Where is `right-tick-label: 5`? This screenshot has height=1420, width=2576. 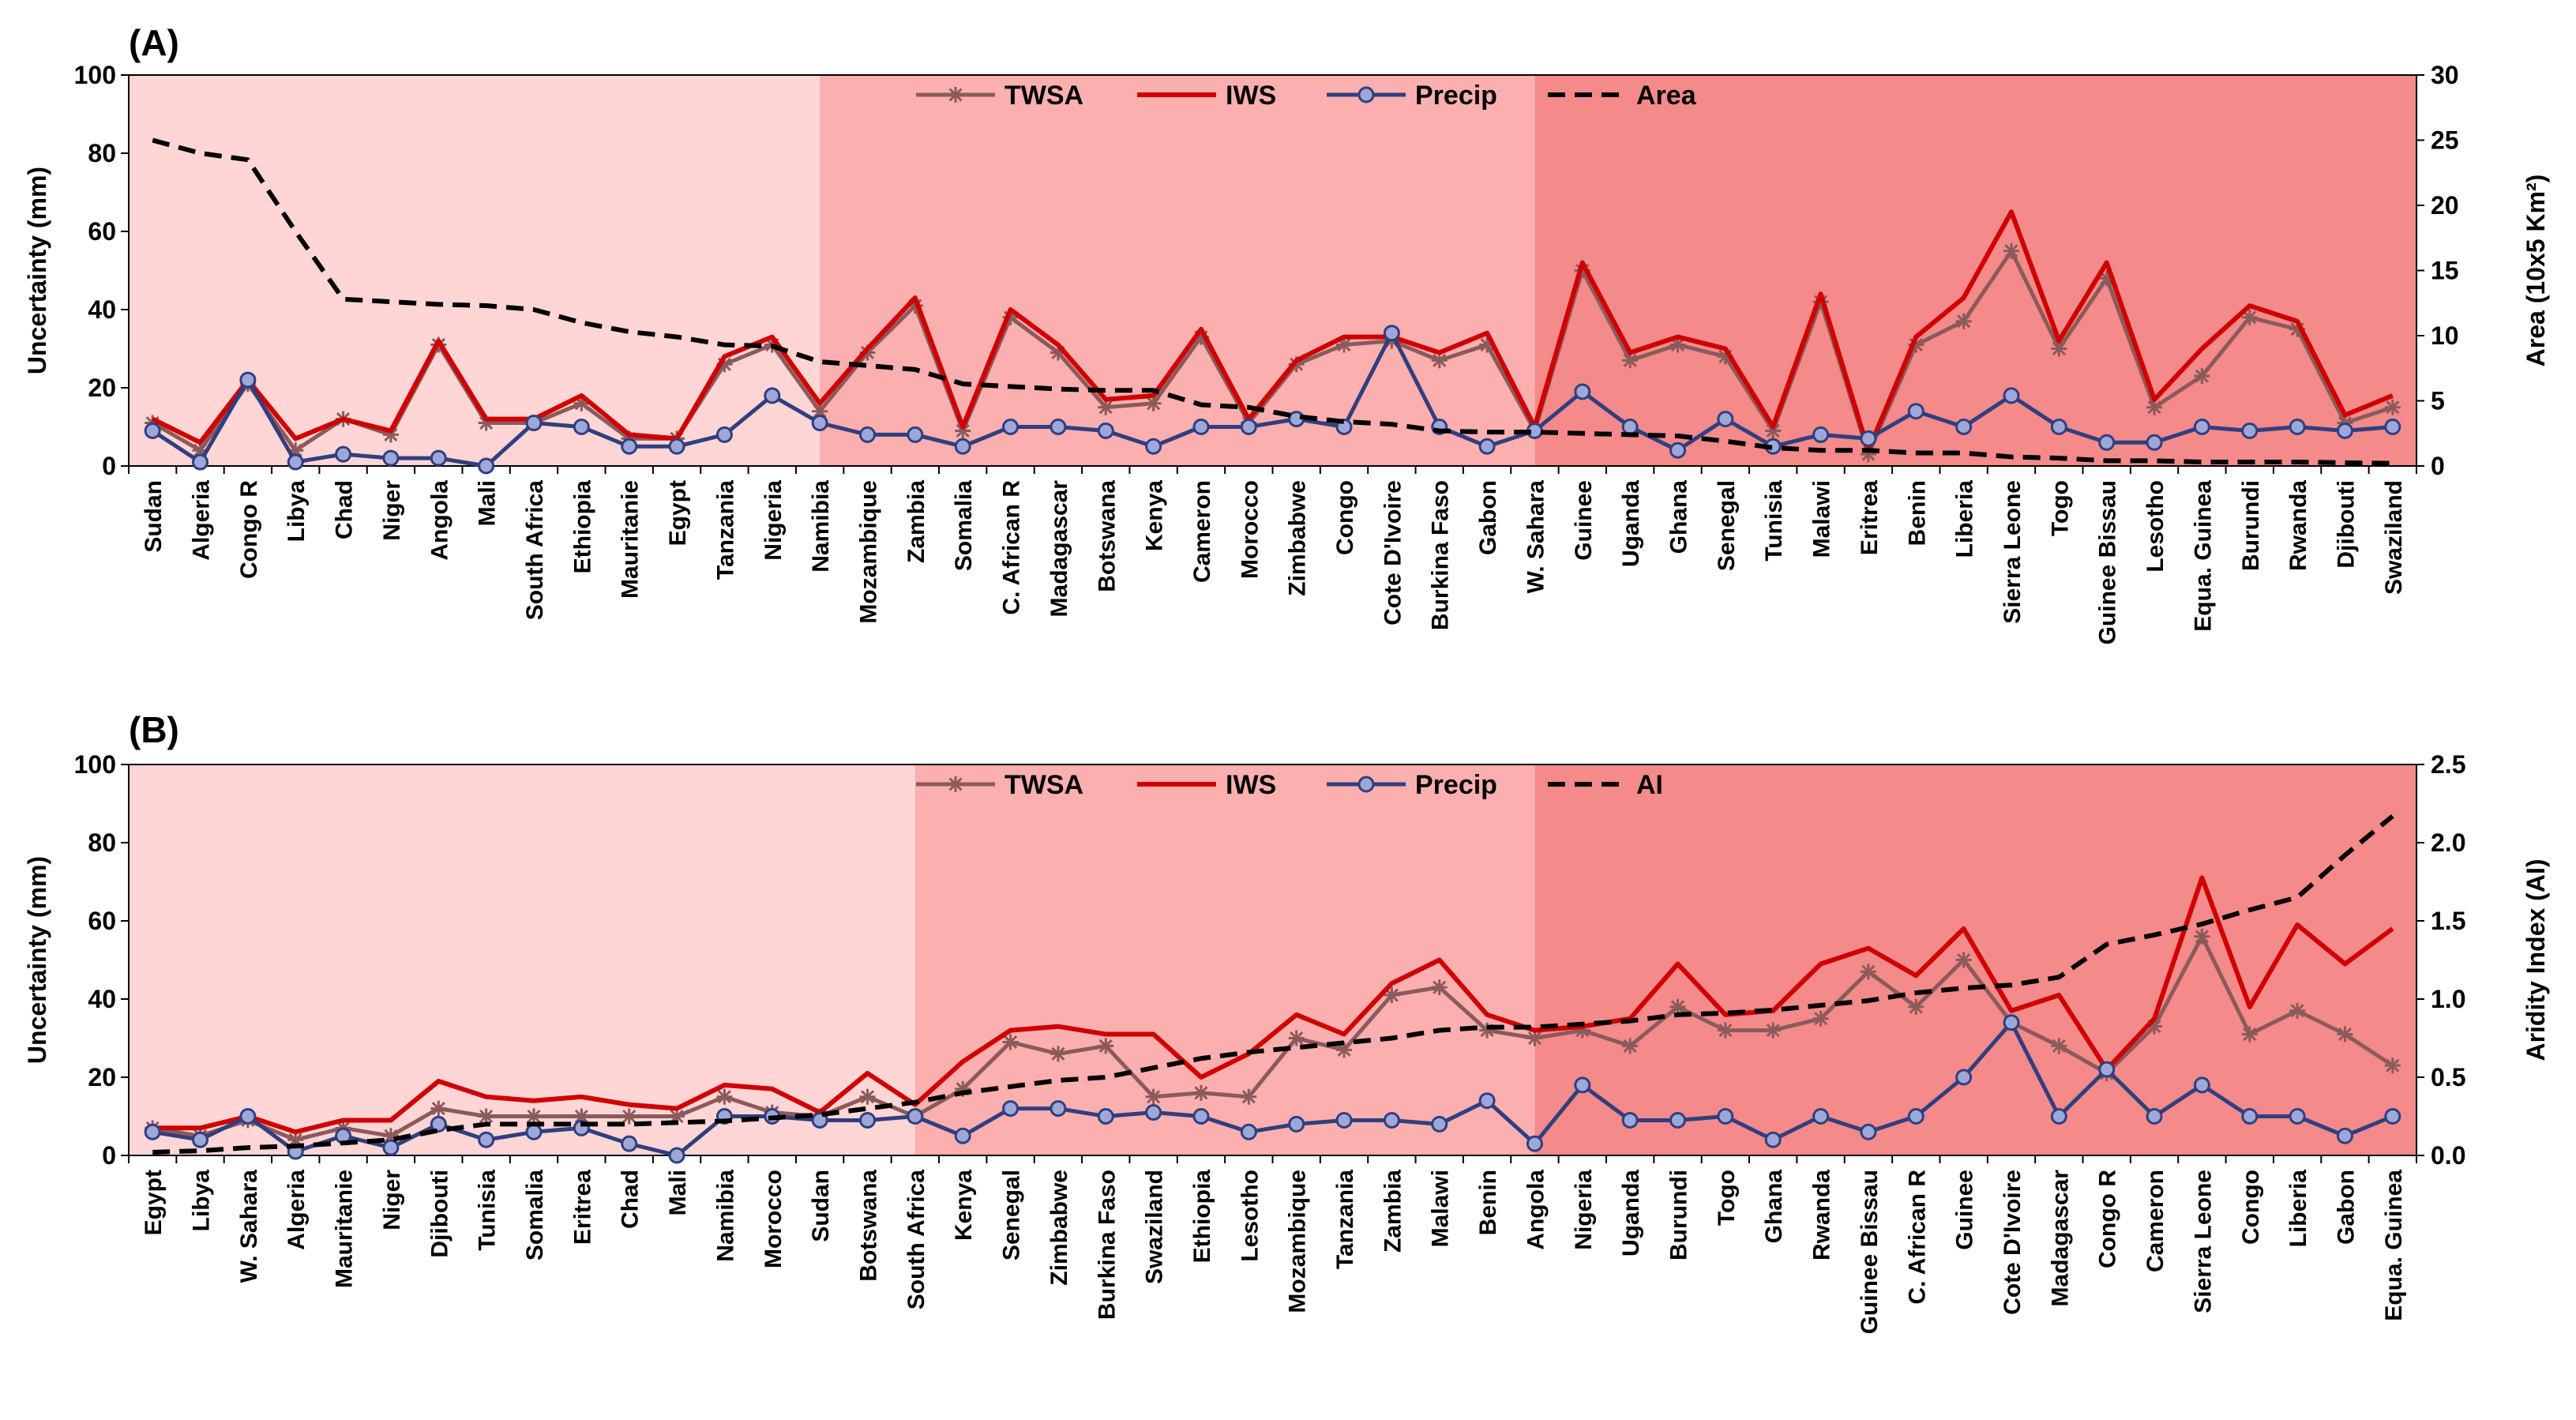 right-tick-label: 5 is located at coordinates (2438, 401).